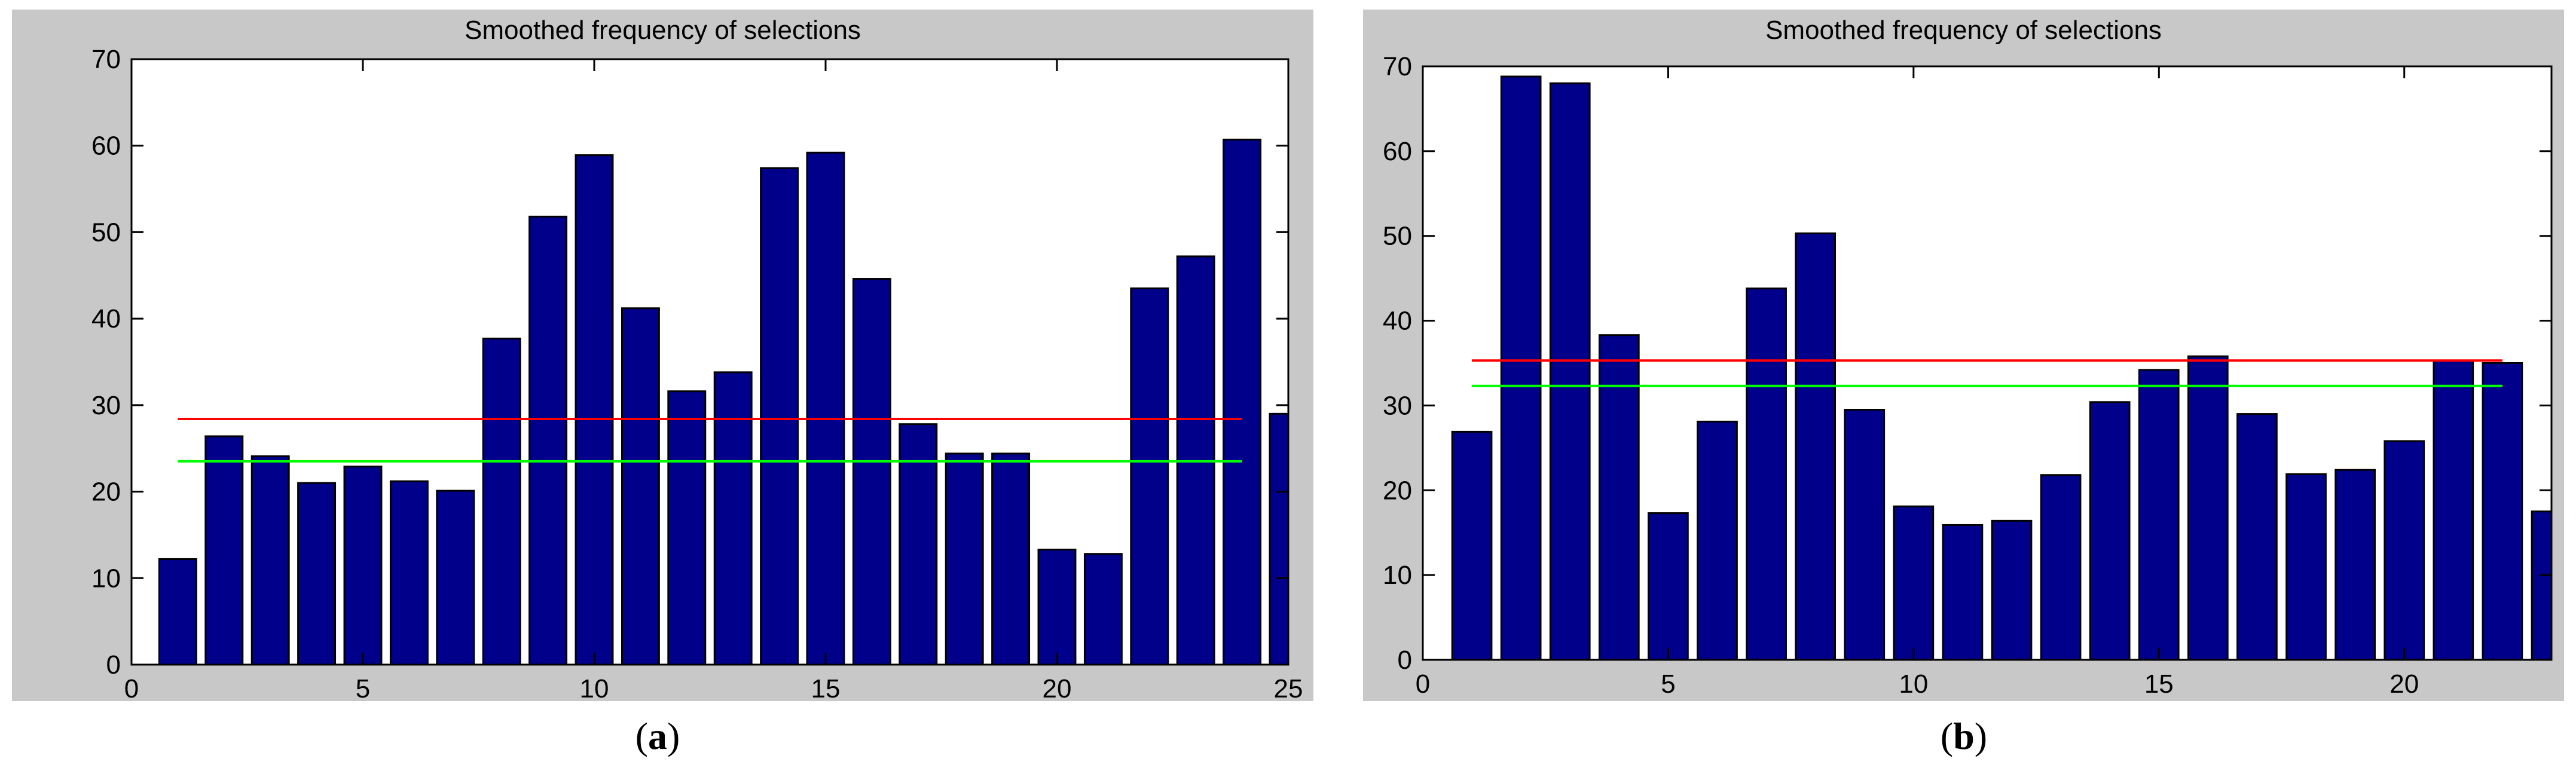  I want to click on panel-label-a-letter: a, so click(657, 736).